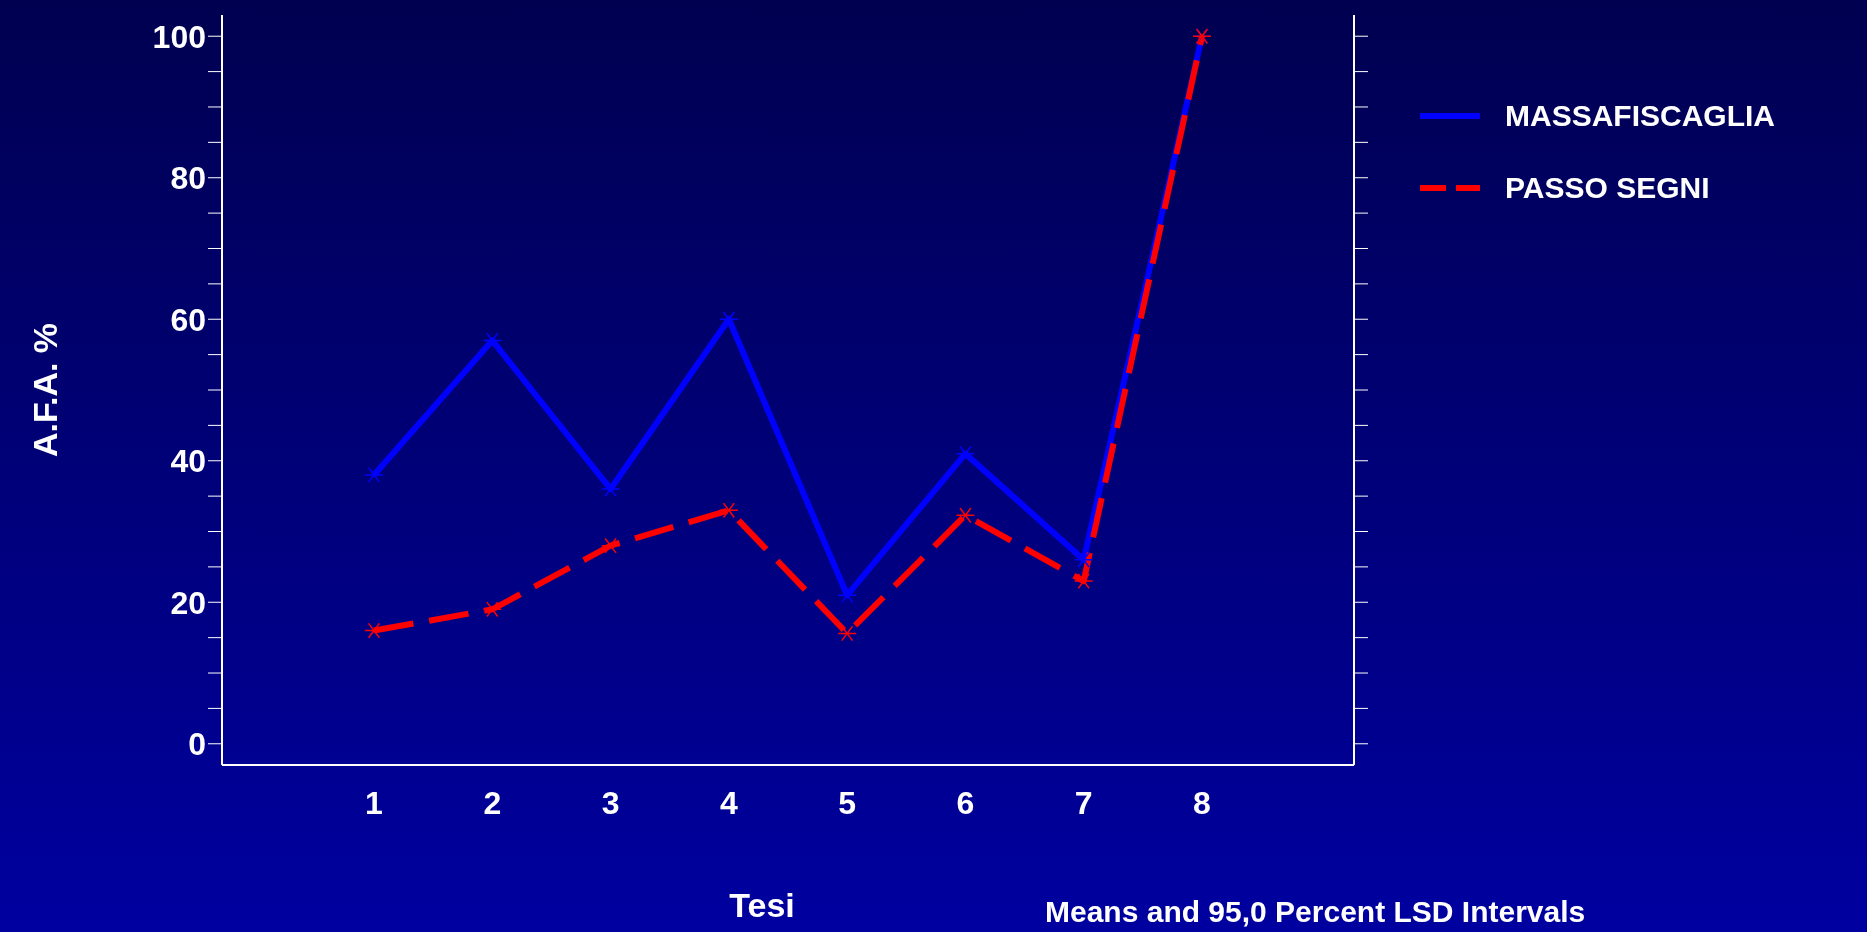  Describe the element at coordinates (610, 802) in the screenshot. I see `x-tick-label: 3` at that location.